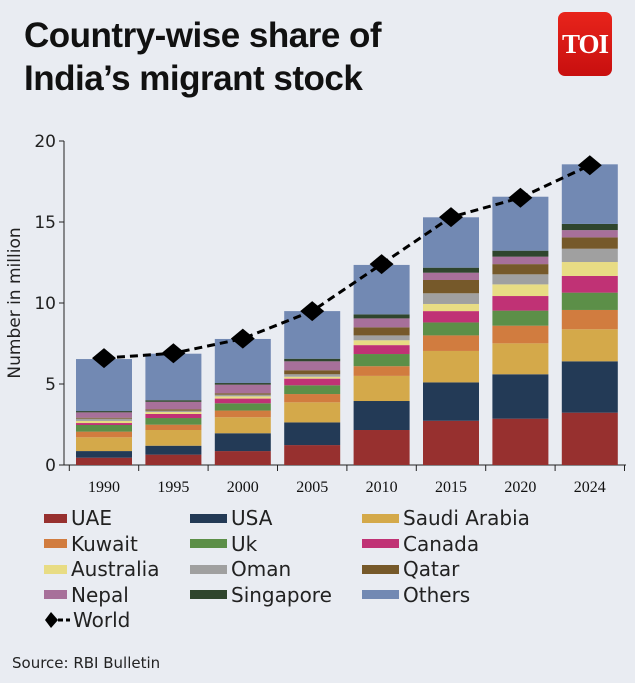 The image size is (635, 683). I want to click on x-tick-label-2020: 2020, so click(520, 487).